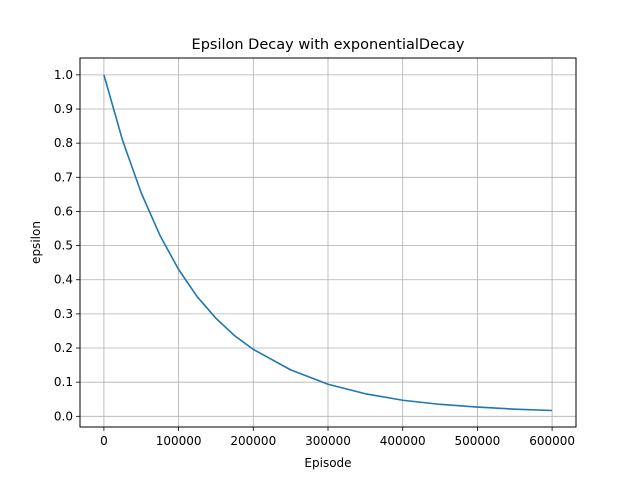  What do you see at coordinates (63, 348) in the screenshot?
I see `y-tick-label: 0.2` at bounding box center [63, 348].